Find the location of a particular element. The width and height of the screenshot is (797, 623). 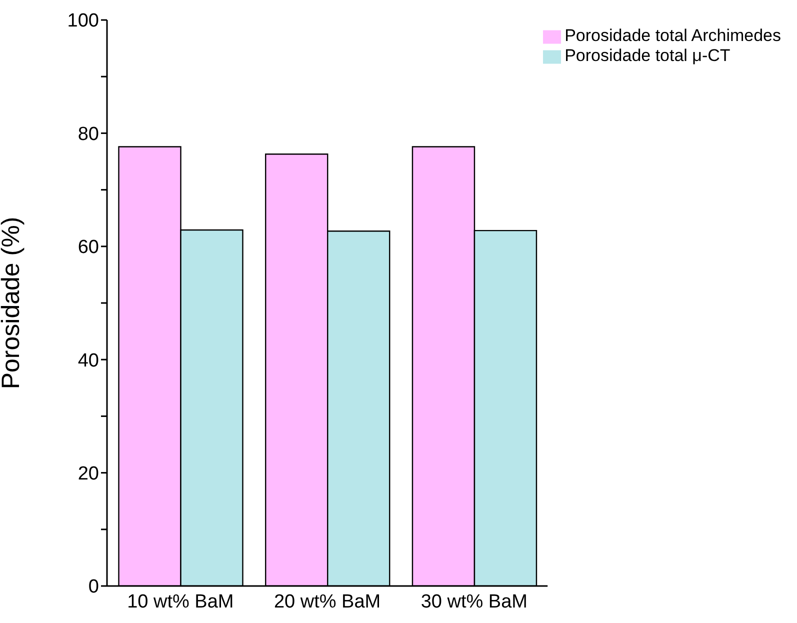

legend-label: Porosidade total μ-CT is located at coordinates (647, 55).